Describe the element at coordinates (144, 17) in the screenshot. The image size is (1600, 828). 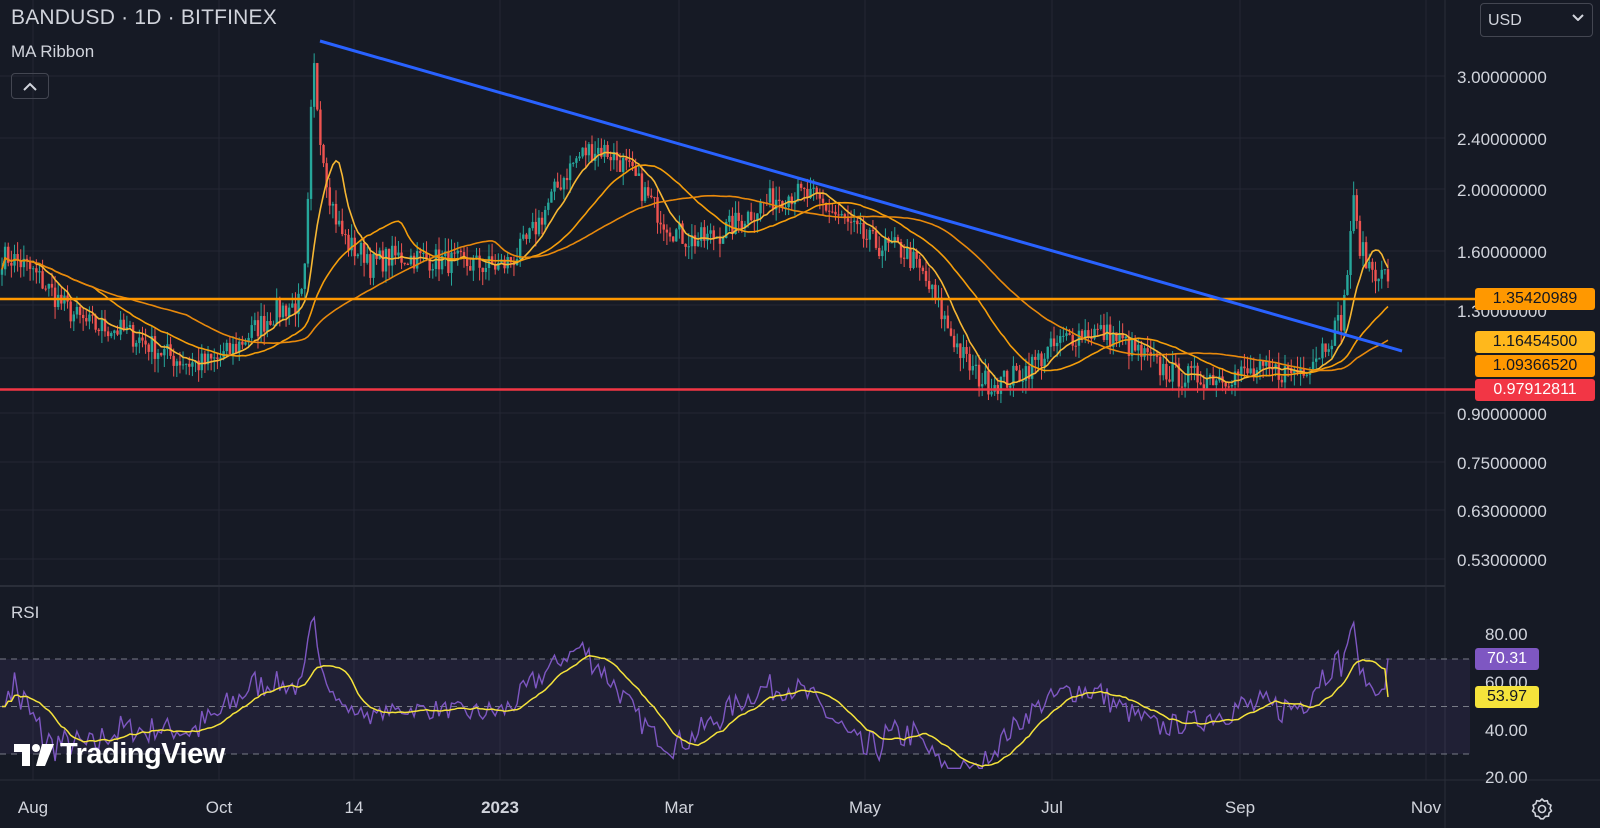
I see `symbol-title: BANDUSD · 1D · BITFINEX` at that location.